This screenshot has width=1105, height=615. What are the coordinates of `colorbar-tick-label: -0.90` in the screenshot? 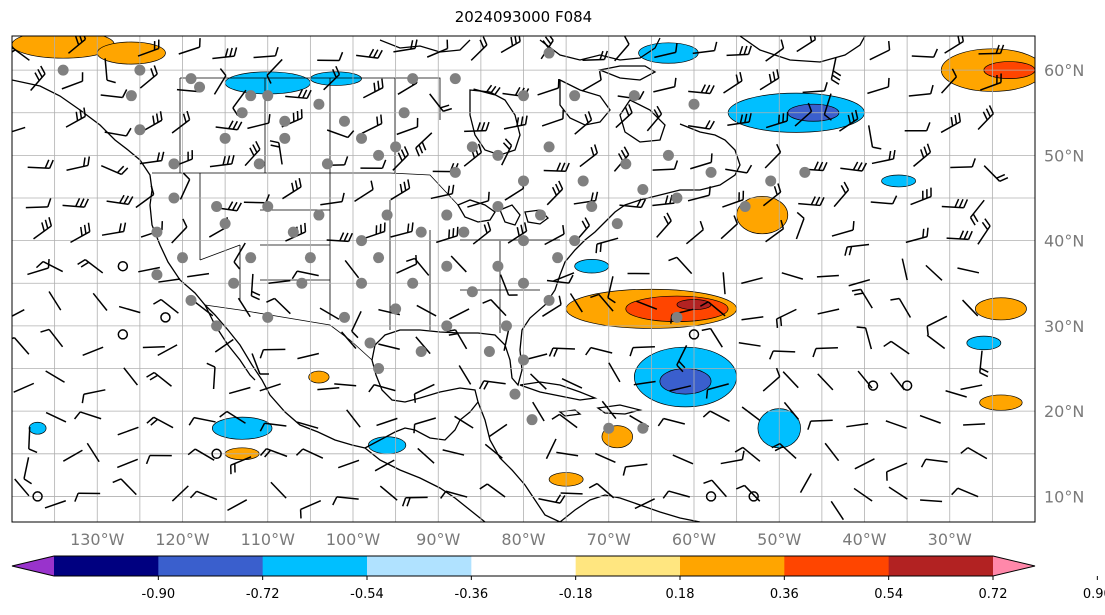 It's located at (159, 594).